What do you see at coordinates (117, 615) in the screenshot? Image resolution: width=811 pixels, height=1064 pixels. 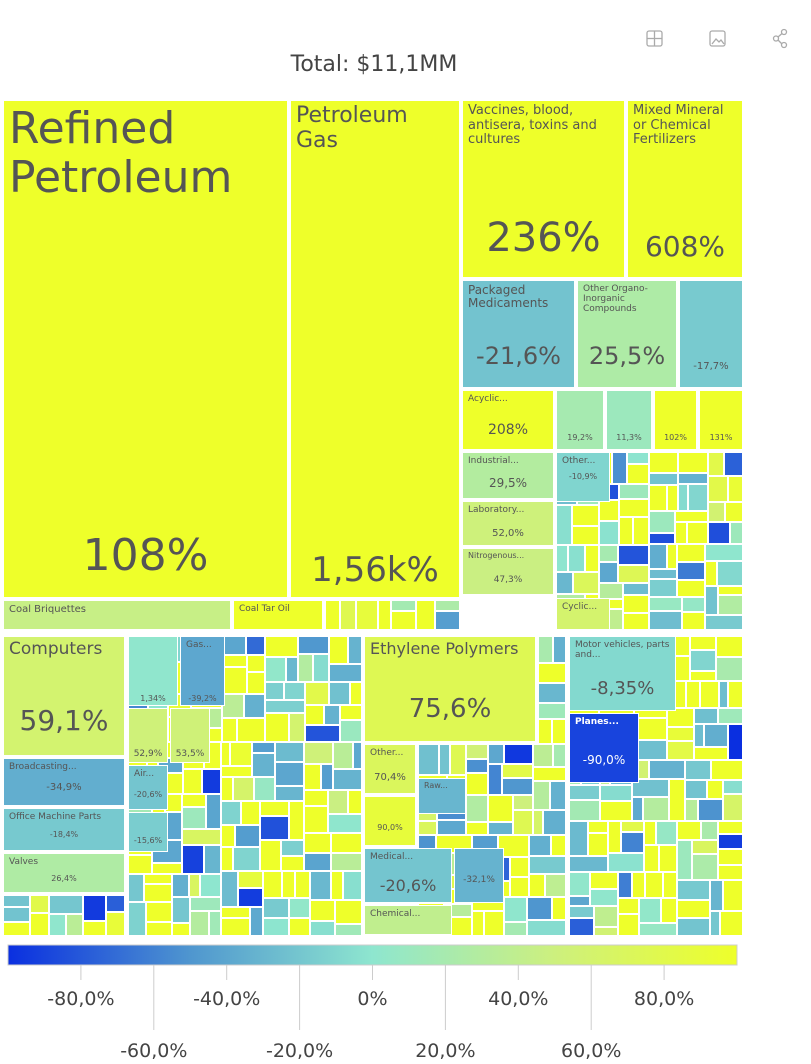 I see `treemap-tile: Coal Briquettes` at bounding box center [117, 615].